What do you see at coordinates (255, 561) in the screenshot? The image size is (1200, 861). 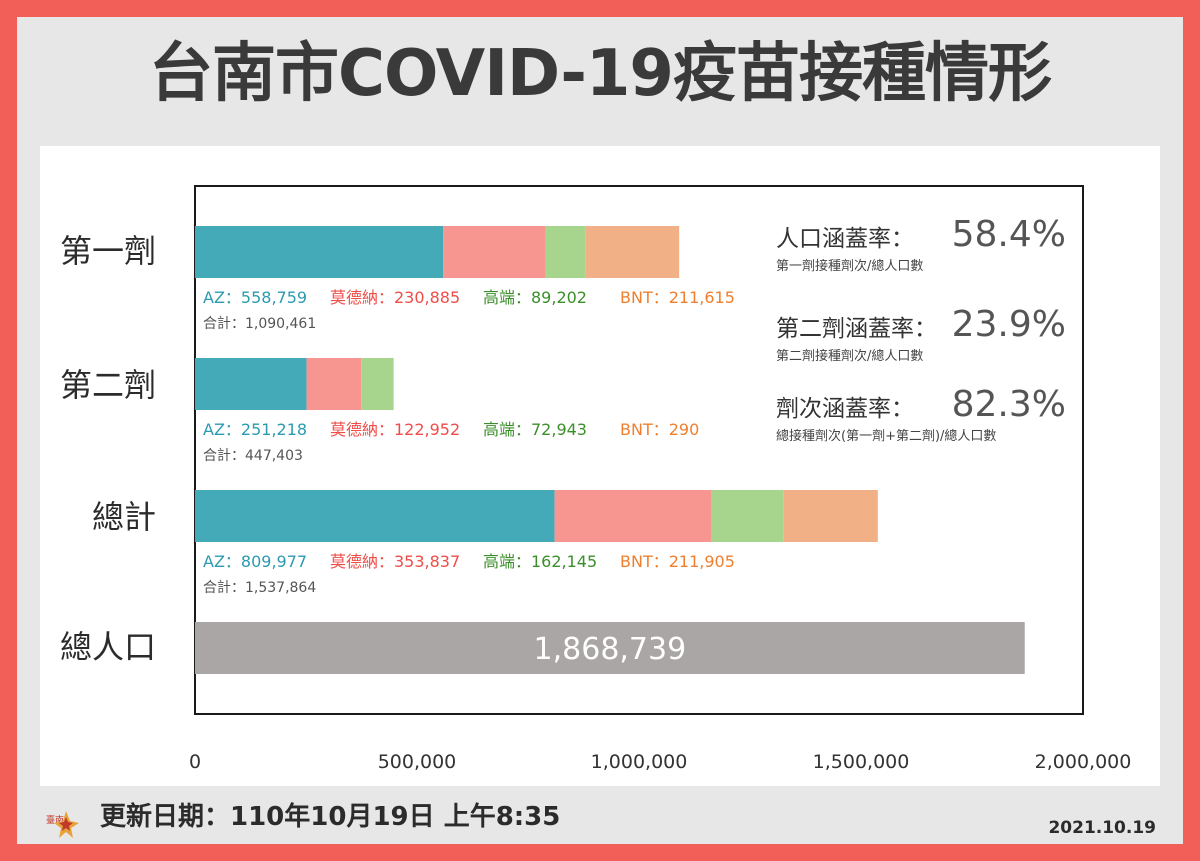 I see `data-label-az: AZ：809,977` at bounding box center [255, 561].